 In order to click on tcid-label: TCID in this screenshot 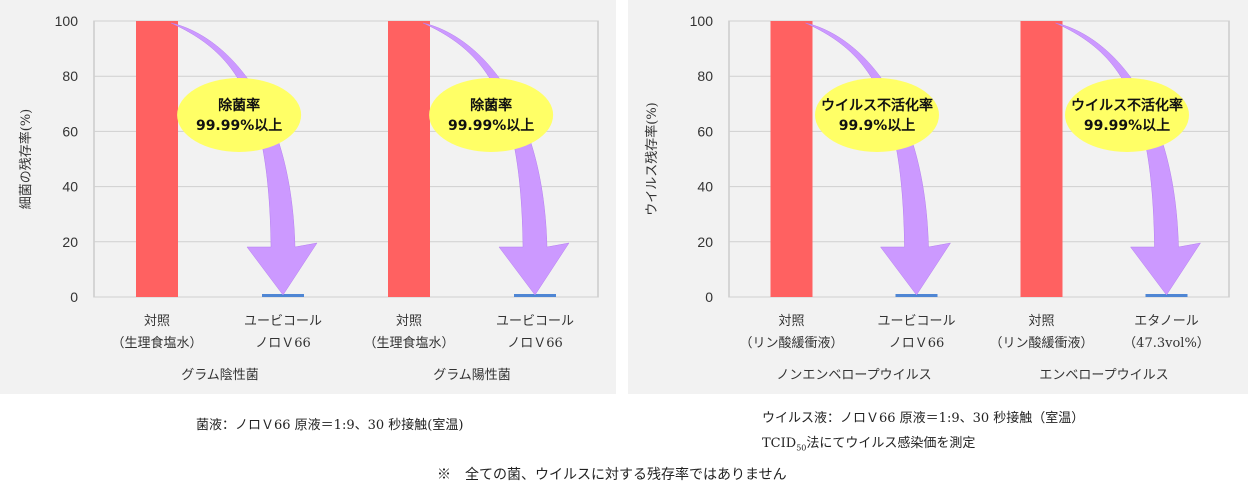, I will do `click(779, 443)`.